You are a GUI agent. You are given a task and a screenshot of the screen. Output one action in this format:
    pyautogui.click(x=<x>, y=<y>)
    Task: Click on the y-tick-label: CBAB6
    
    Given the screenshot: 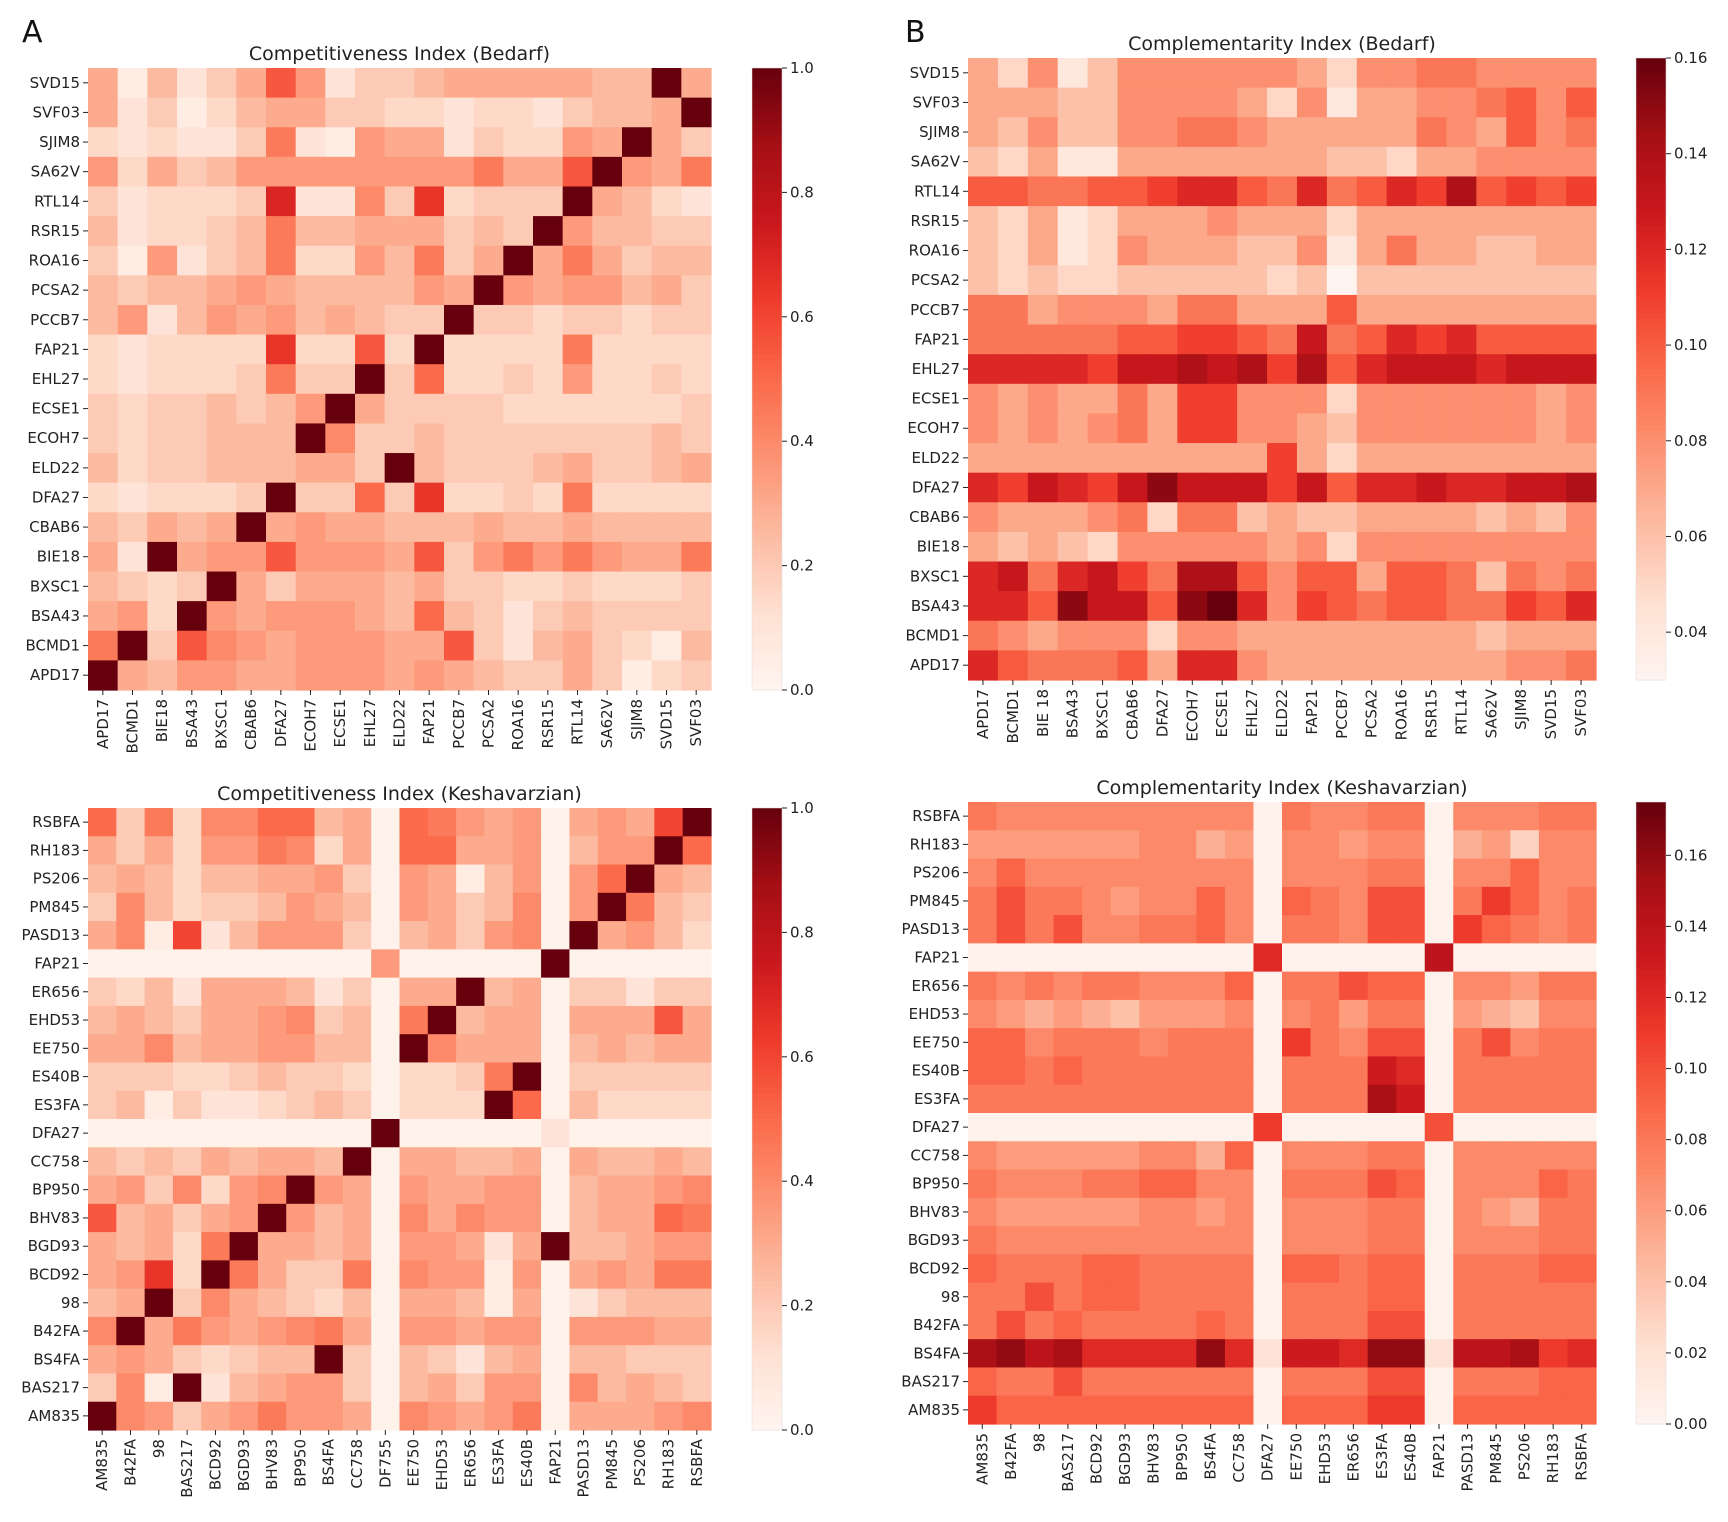 What is the action you would take?
    pyautogui.click(x=934, y=517)
    